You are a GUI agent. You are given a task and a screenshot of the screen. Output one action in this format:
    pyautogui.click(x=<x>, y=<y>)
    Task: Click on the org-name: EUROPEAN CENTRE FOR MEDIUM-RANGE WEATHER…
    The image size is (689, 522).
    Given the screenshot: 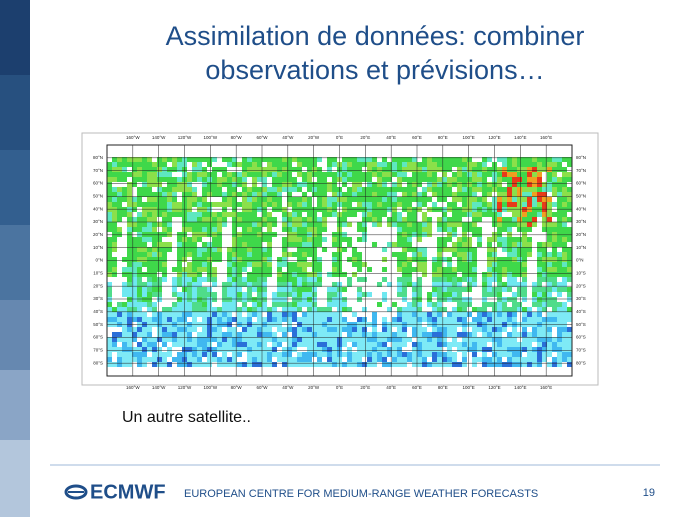 What is the action you would take?
    pyautogui.click(x=361, y=494)
    